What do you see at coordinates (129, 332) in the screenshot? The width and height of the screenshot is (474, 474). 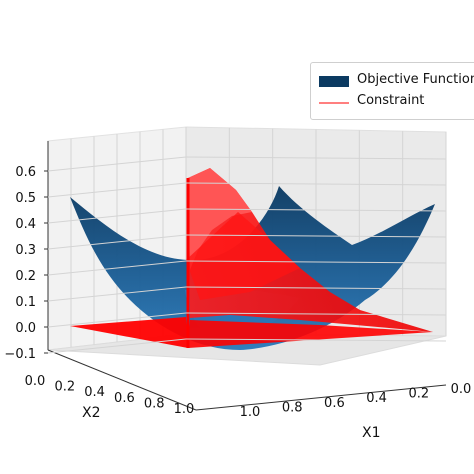 I see `constraint-floor-sheet` at bounding box center [129, 332].